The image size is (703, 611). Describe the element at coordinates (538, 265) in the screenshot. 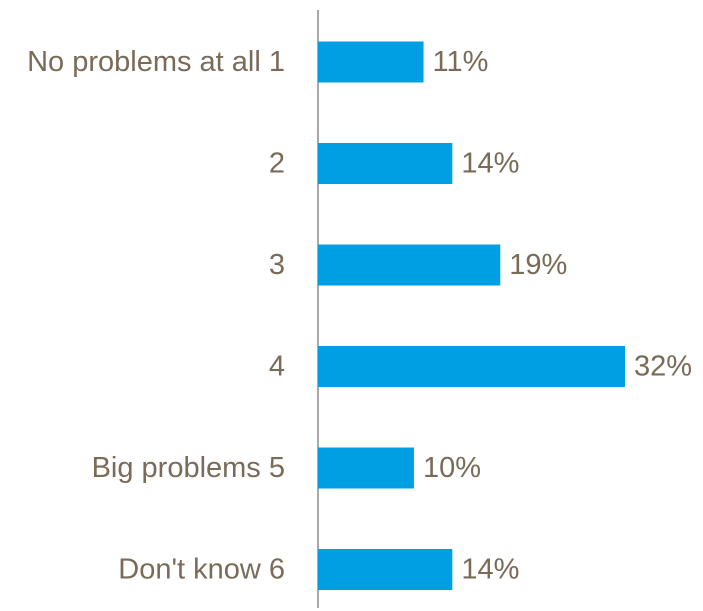

I see `value-label-2: 19%` at that location.